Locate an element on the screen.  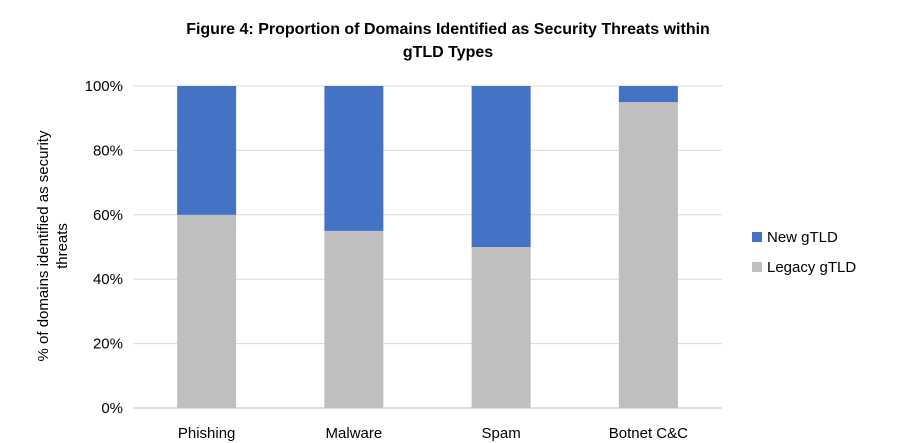
x-axis-ticks: Phishing Malware Spam Botnet C&C is located at coordinates (433, 433).